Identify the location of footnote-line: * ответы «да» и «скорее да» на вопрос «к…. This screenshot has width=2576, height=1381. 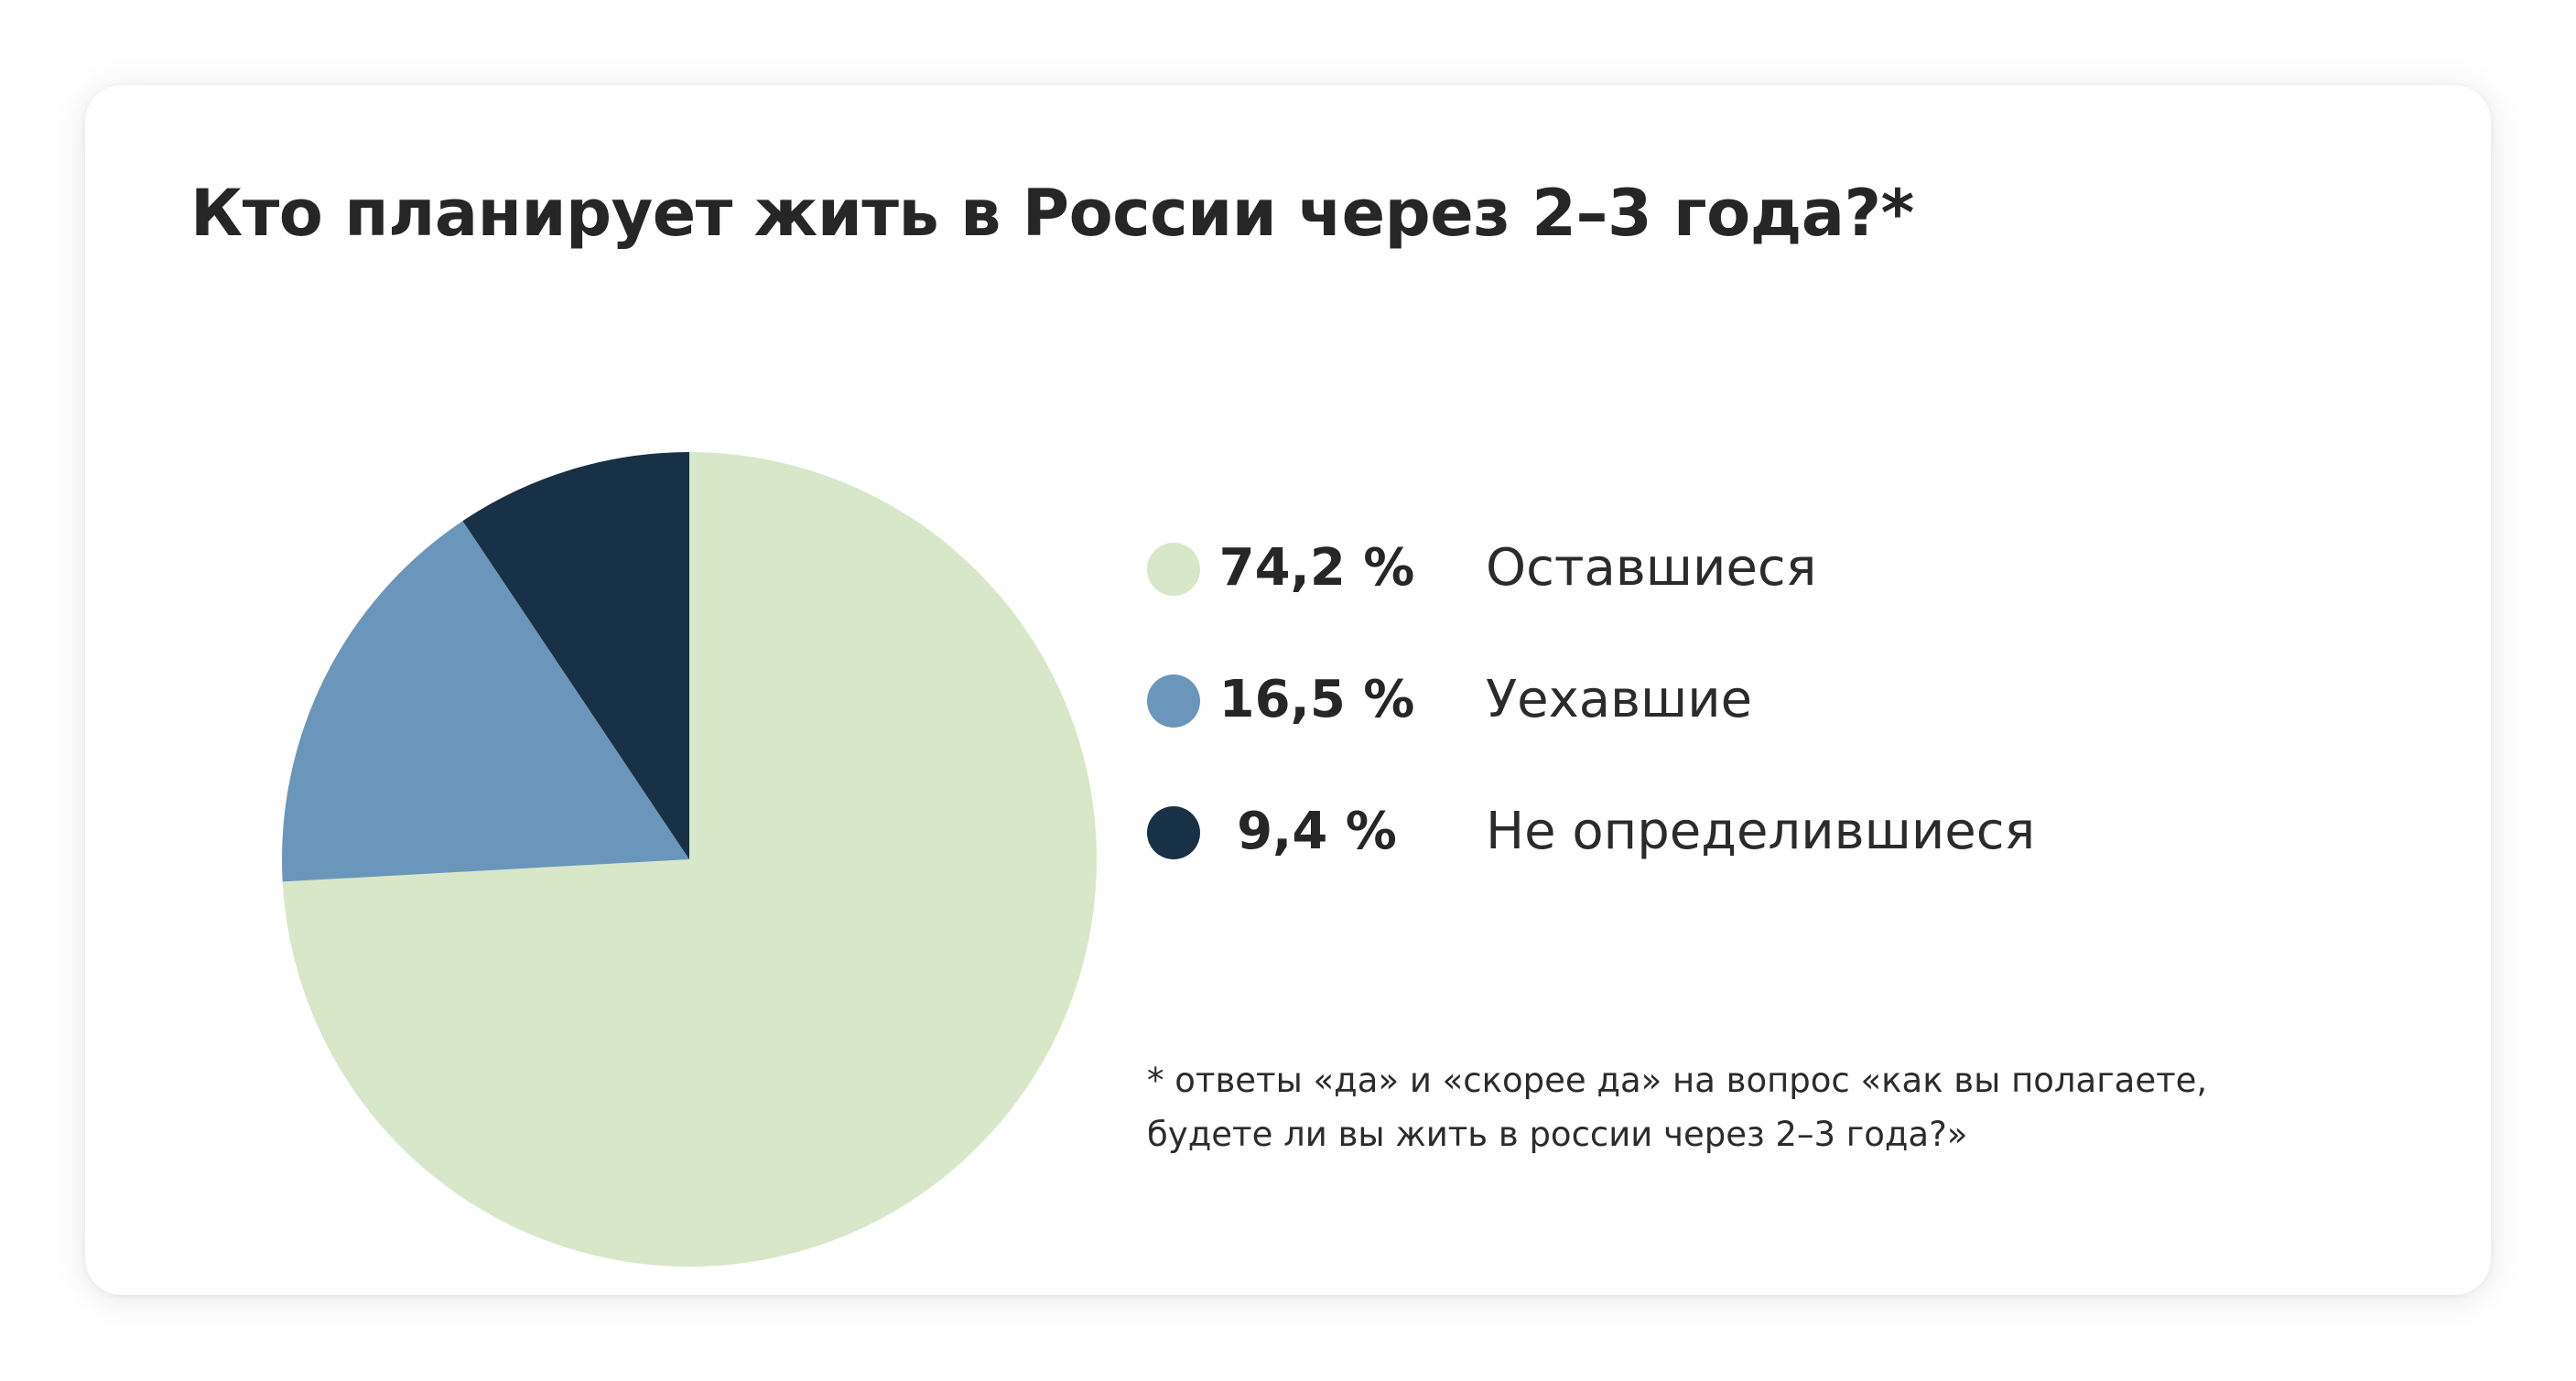
(1678, 1081).